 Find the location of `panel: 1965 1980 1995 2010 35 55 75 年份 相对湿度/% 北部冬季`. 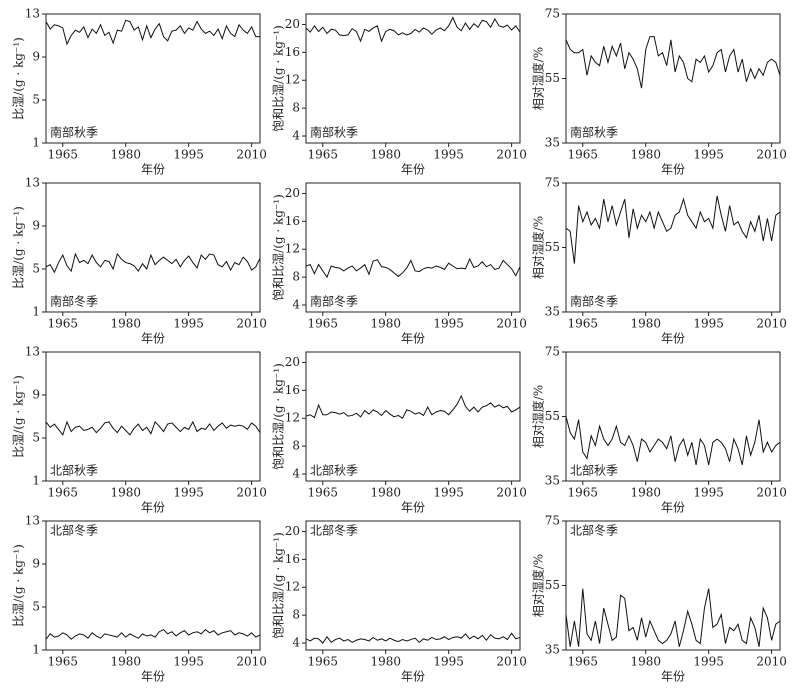

panel: 1965 1980 1995 2010 35 55 75 年份 相对湿度/% 北部冬季 is located at coordinates (659, 599).